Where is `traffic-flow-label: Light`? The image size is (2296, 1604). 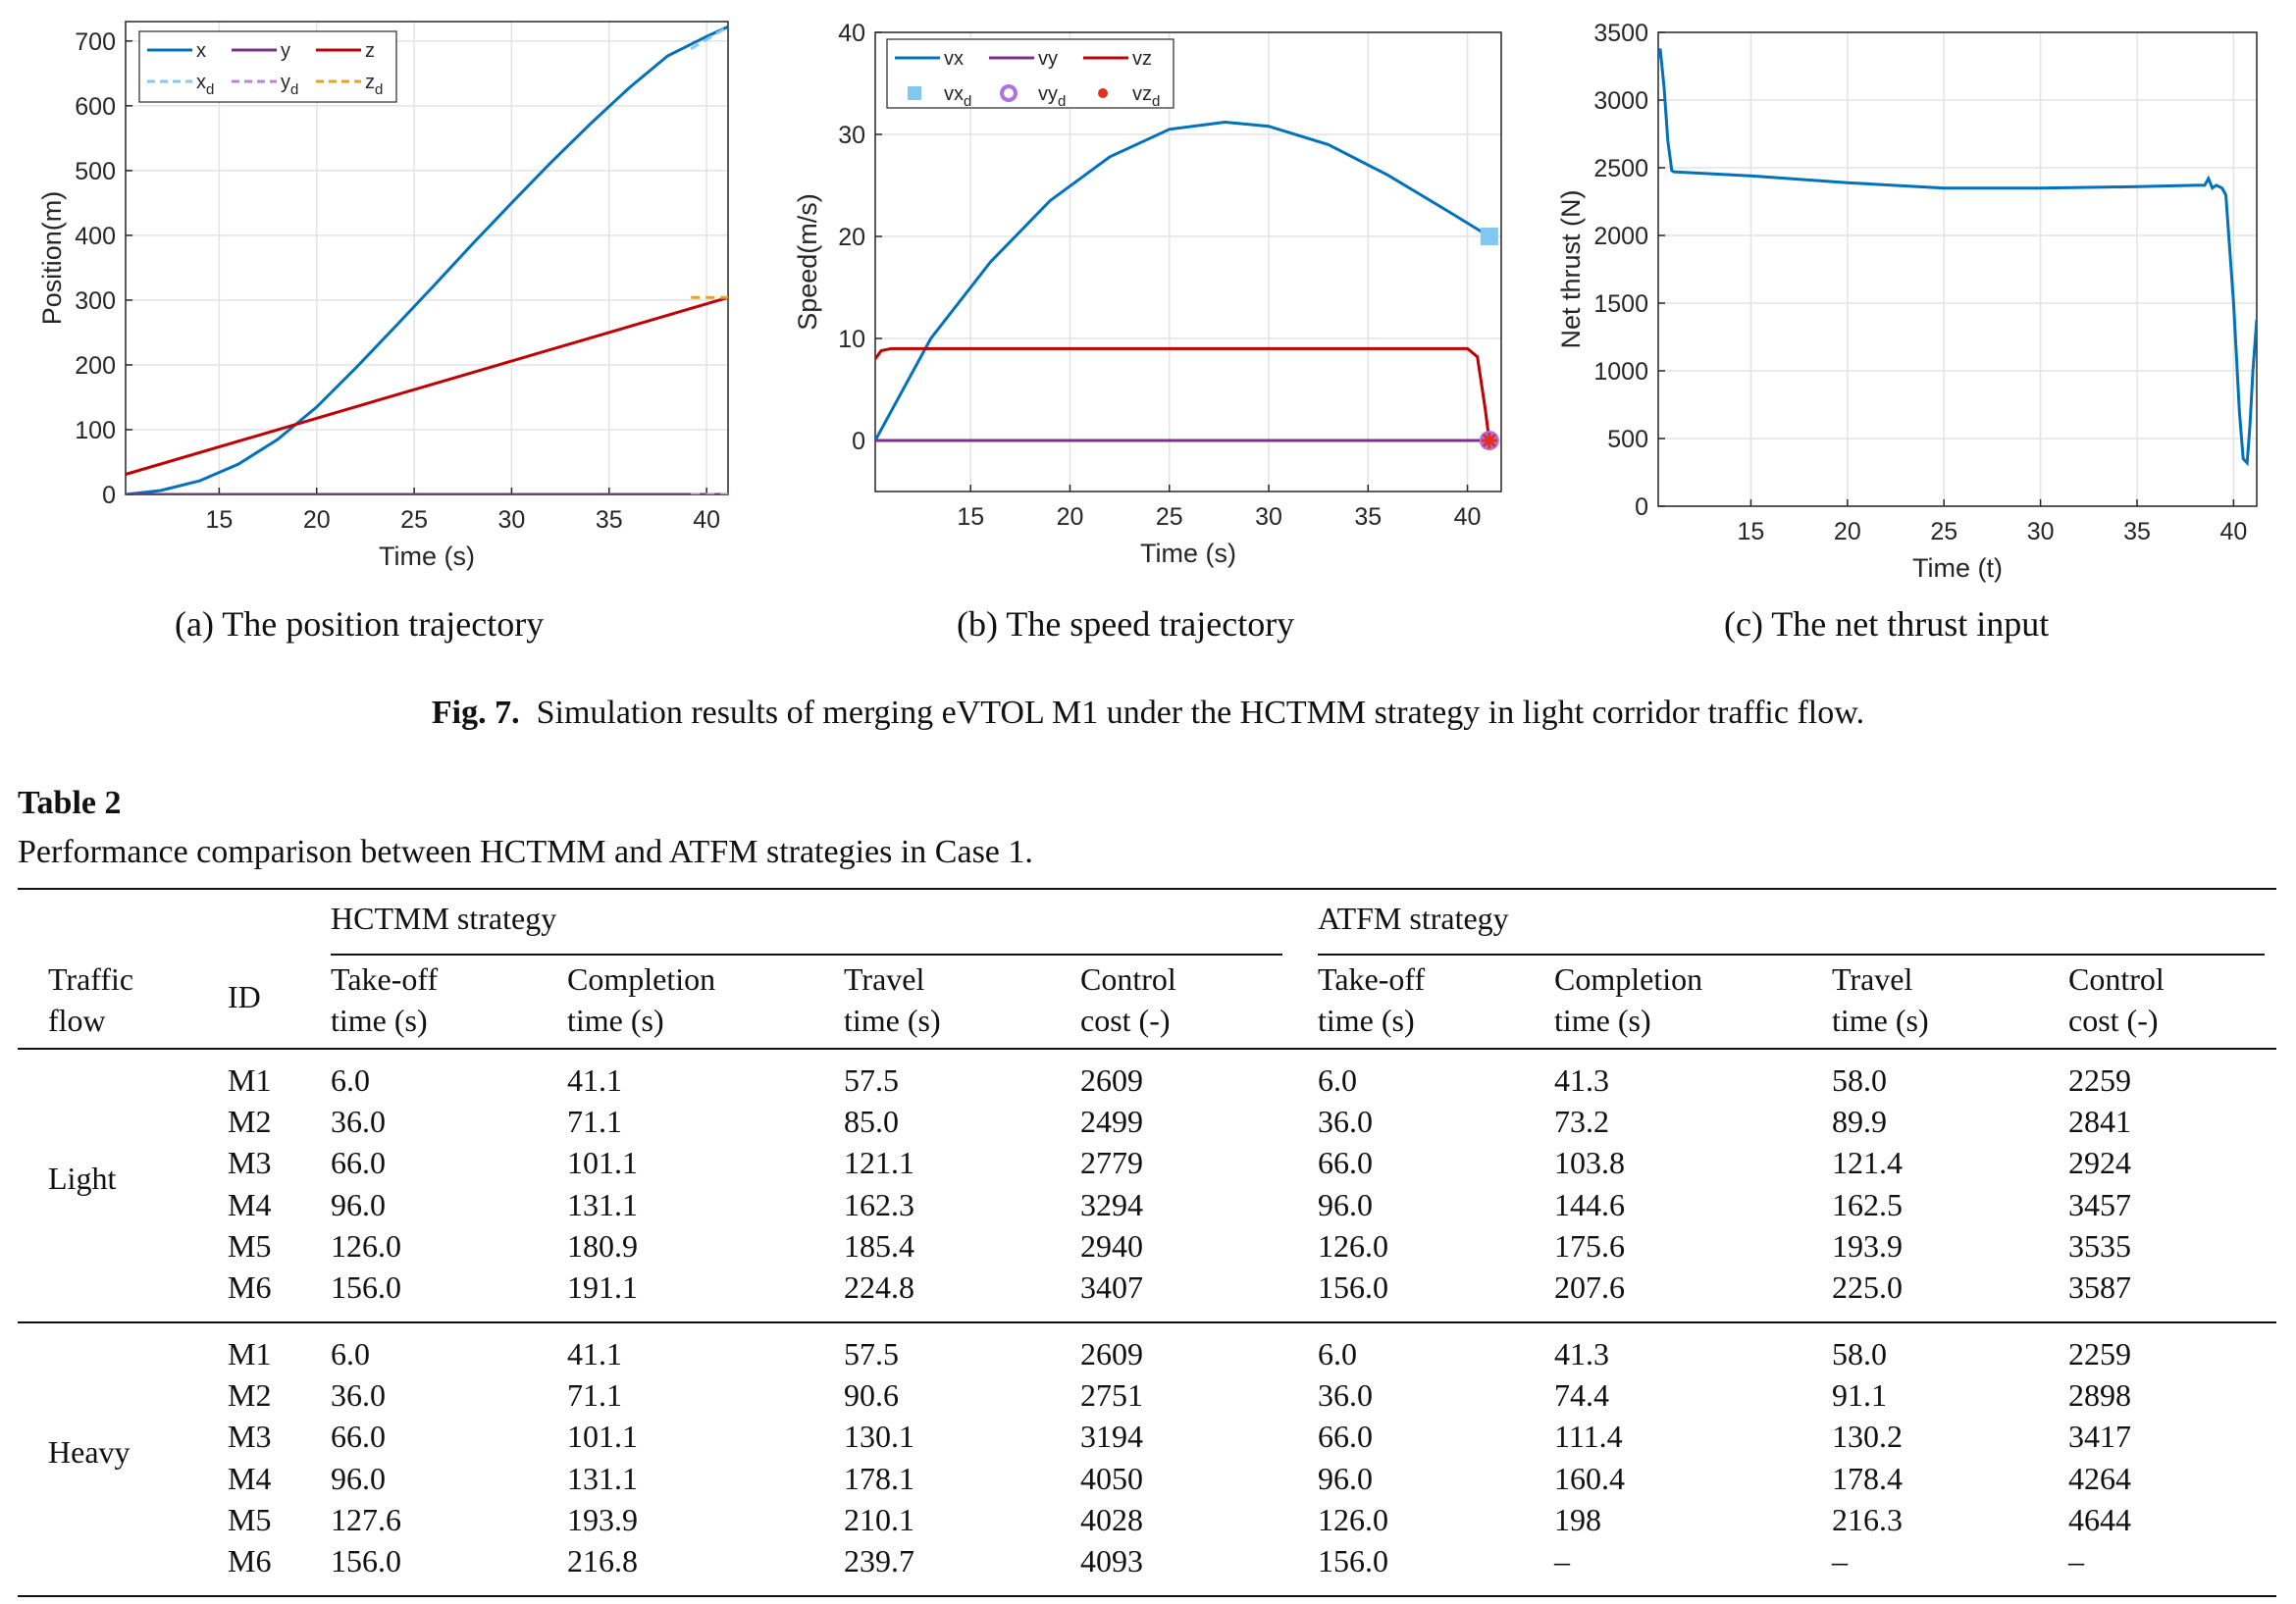
traffic-flow-label: Light is located at coordinates (82, 1178).